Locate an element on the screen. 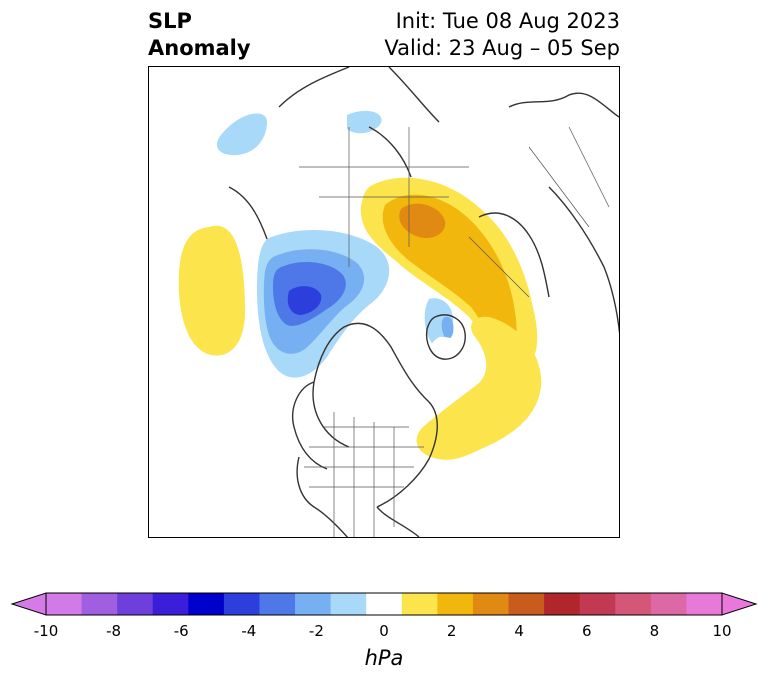 The height and width of the screenshot is (684, 768). colorbar-tick-label: 0 is located at coordinates (384, 631).